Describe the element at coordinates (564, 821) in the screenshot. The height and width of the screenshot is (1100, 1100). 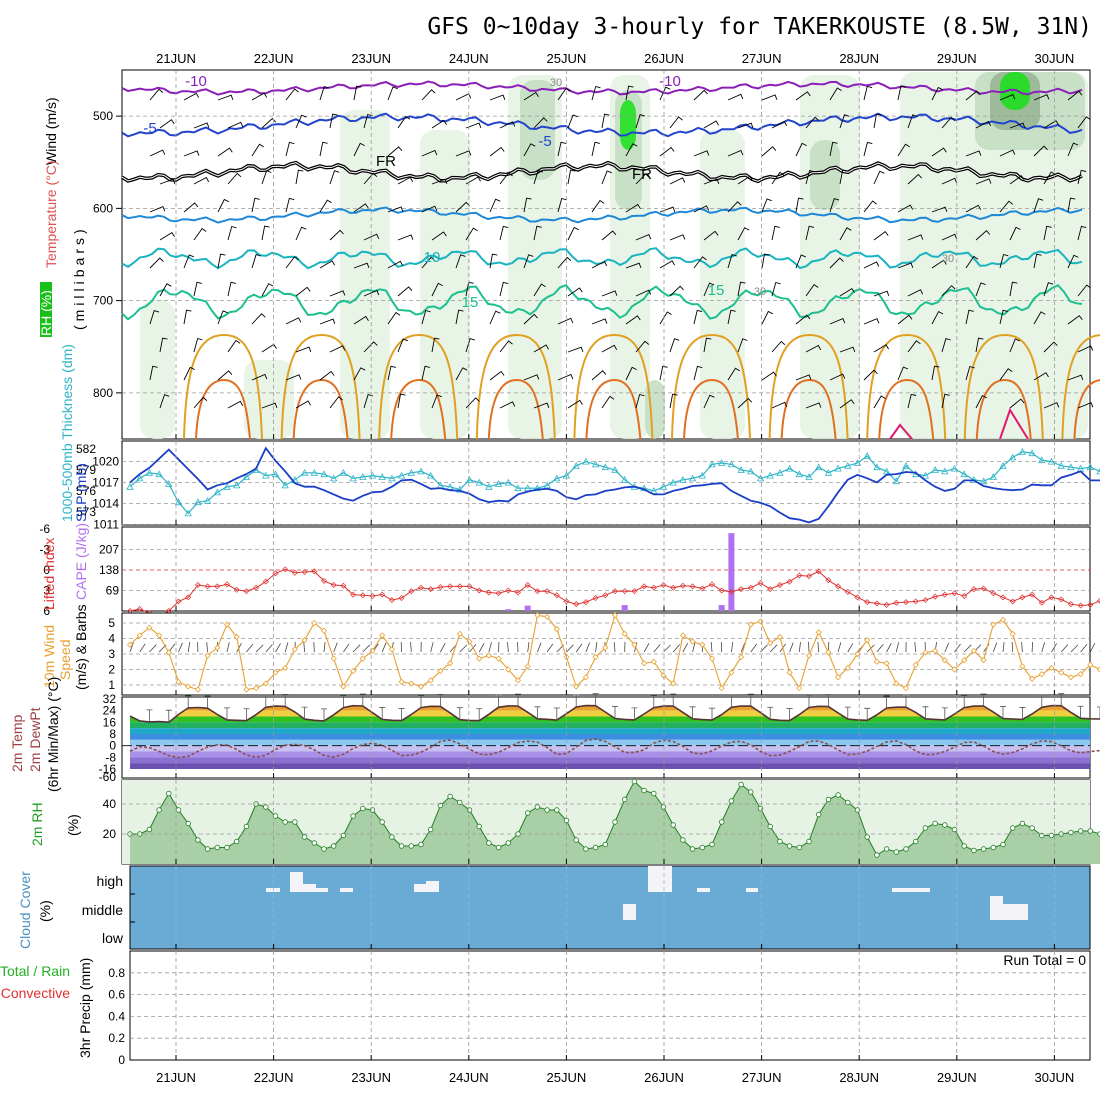
I see `rh-panel: 40 20 2m RH (%)` at that location.